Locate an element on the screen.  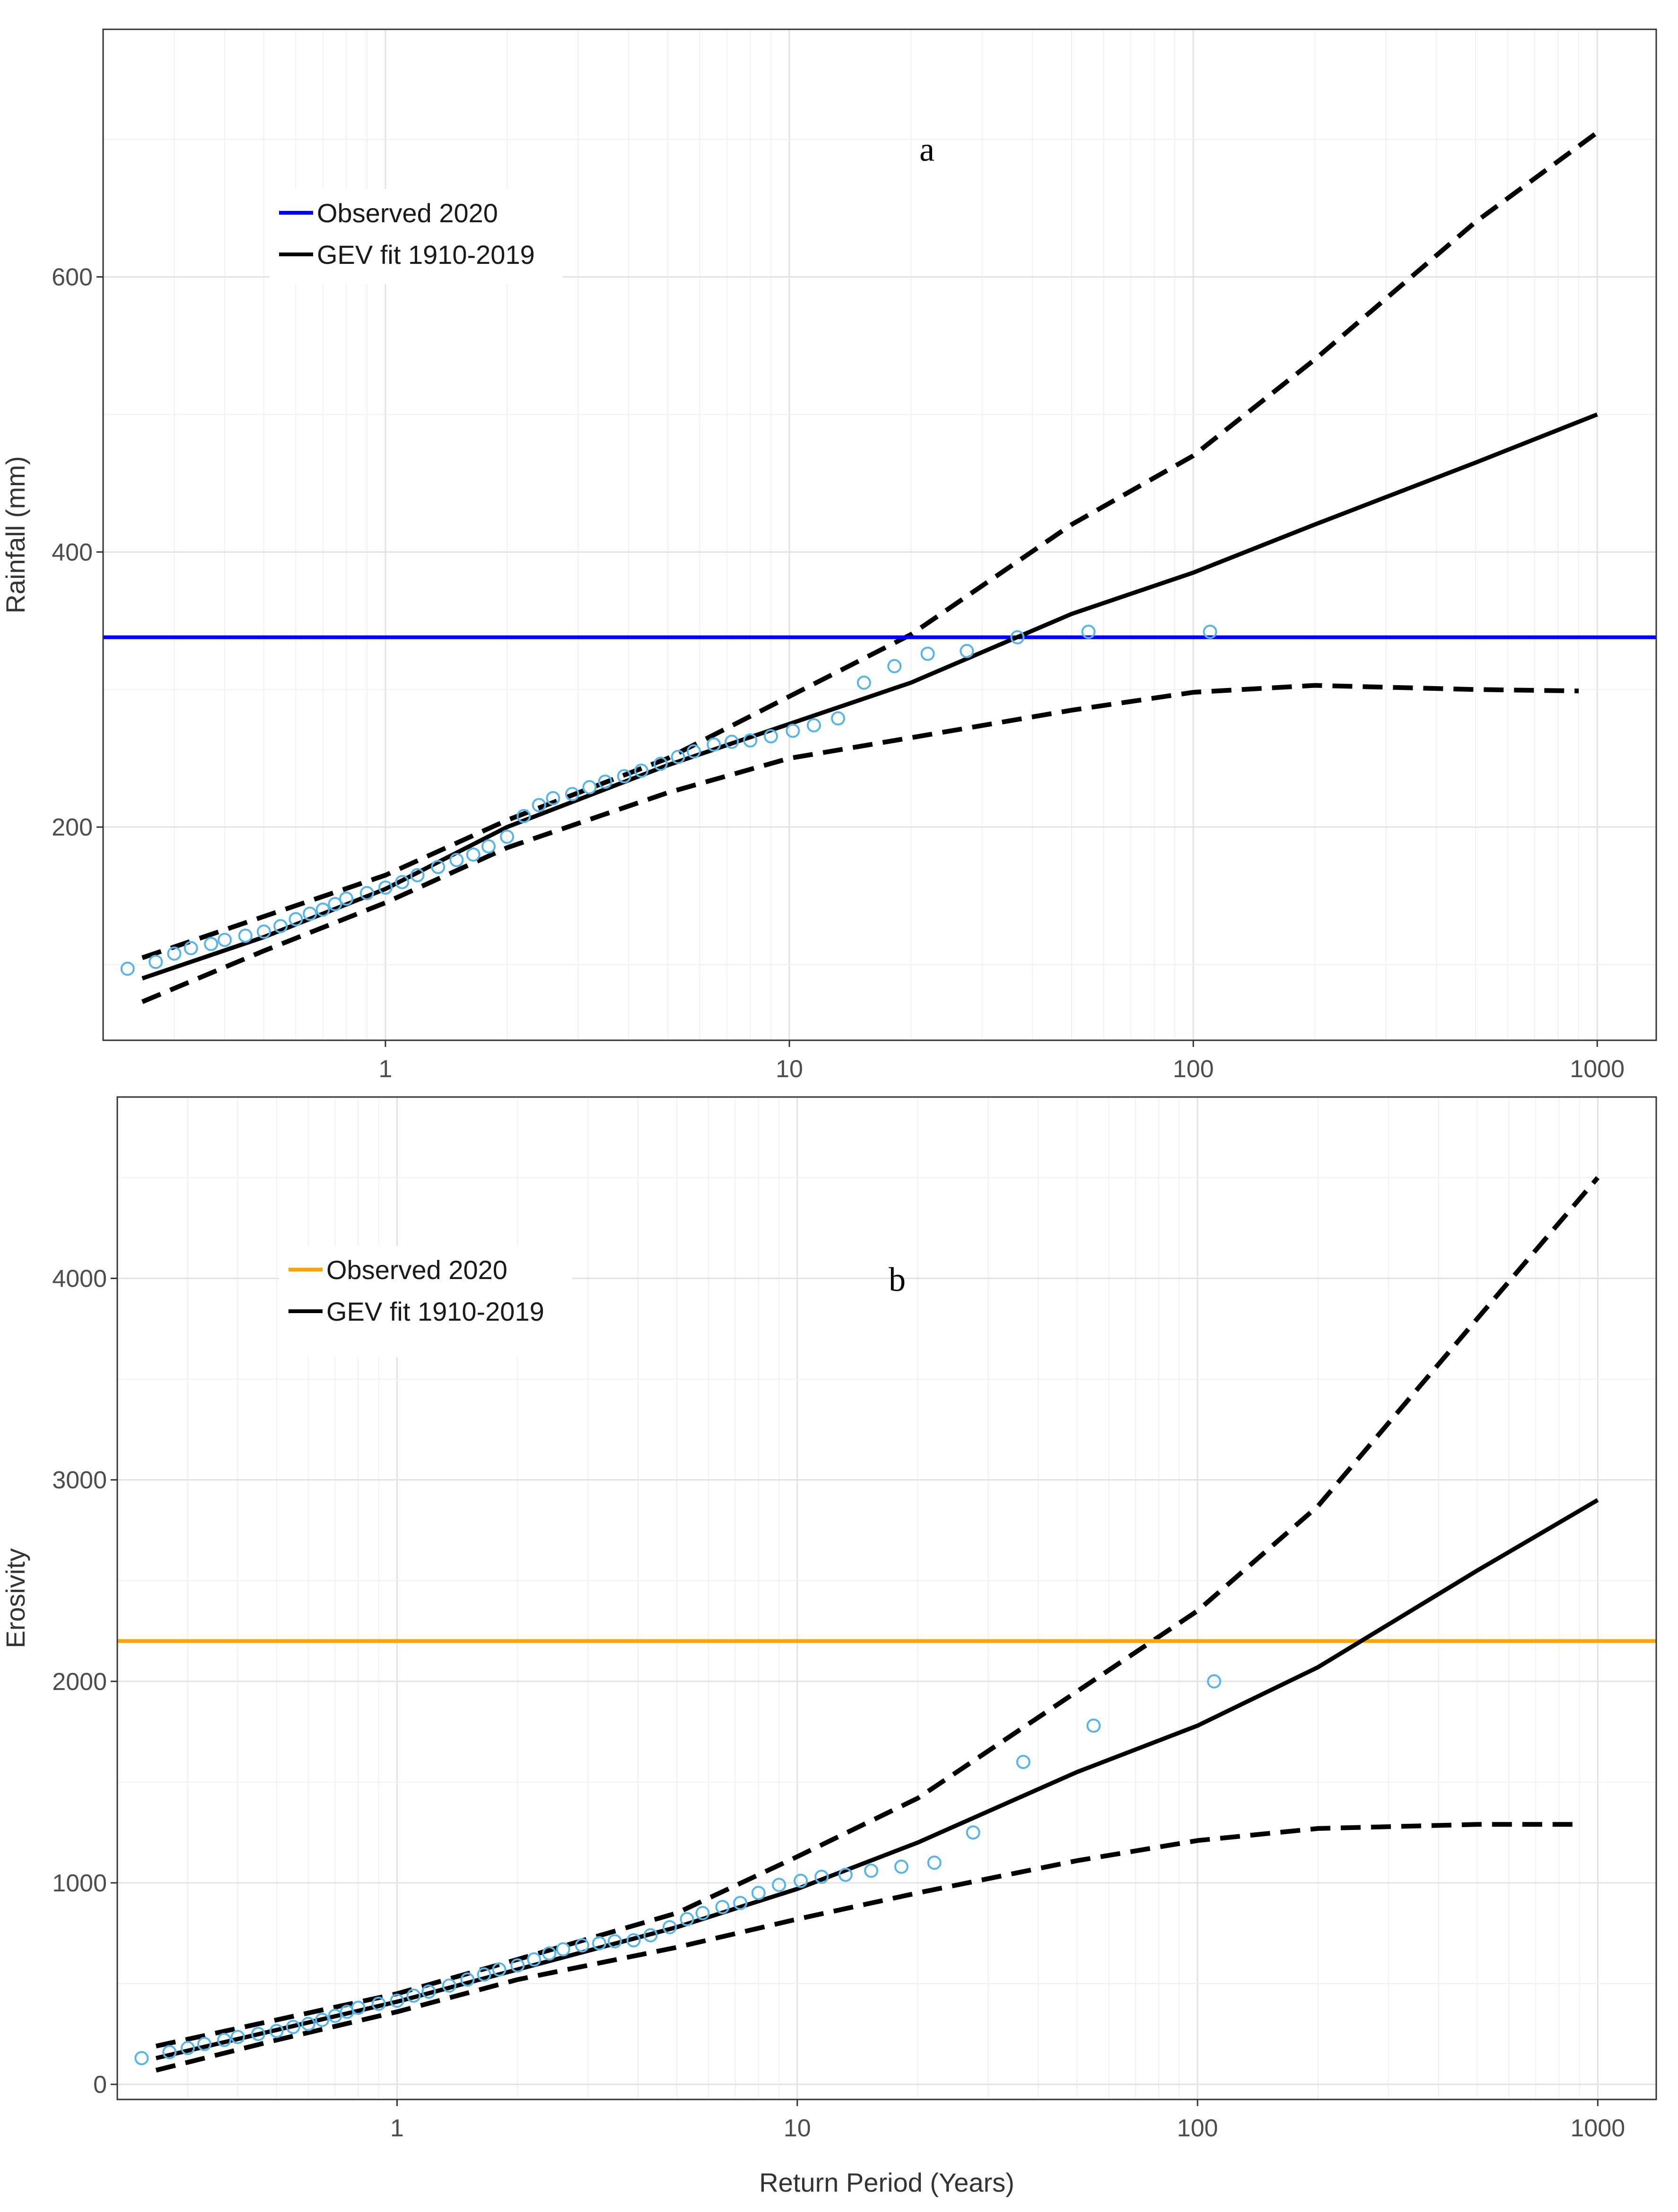
panel-b-y-tick-label: 1000 is located at coordinates (79, 1883).